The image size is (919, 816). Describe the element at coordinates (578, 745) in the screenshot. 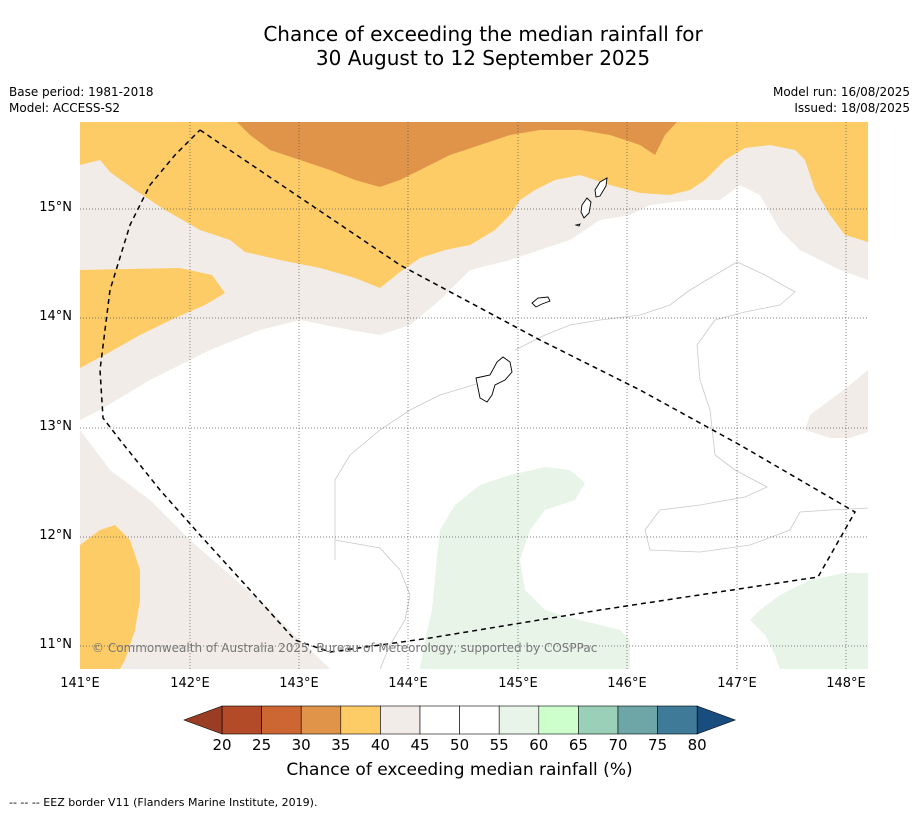

I see `colorbar-tick-label: 65` at that location.